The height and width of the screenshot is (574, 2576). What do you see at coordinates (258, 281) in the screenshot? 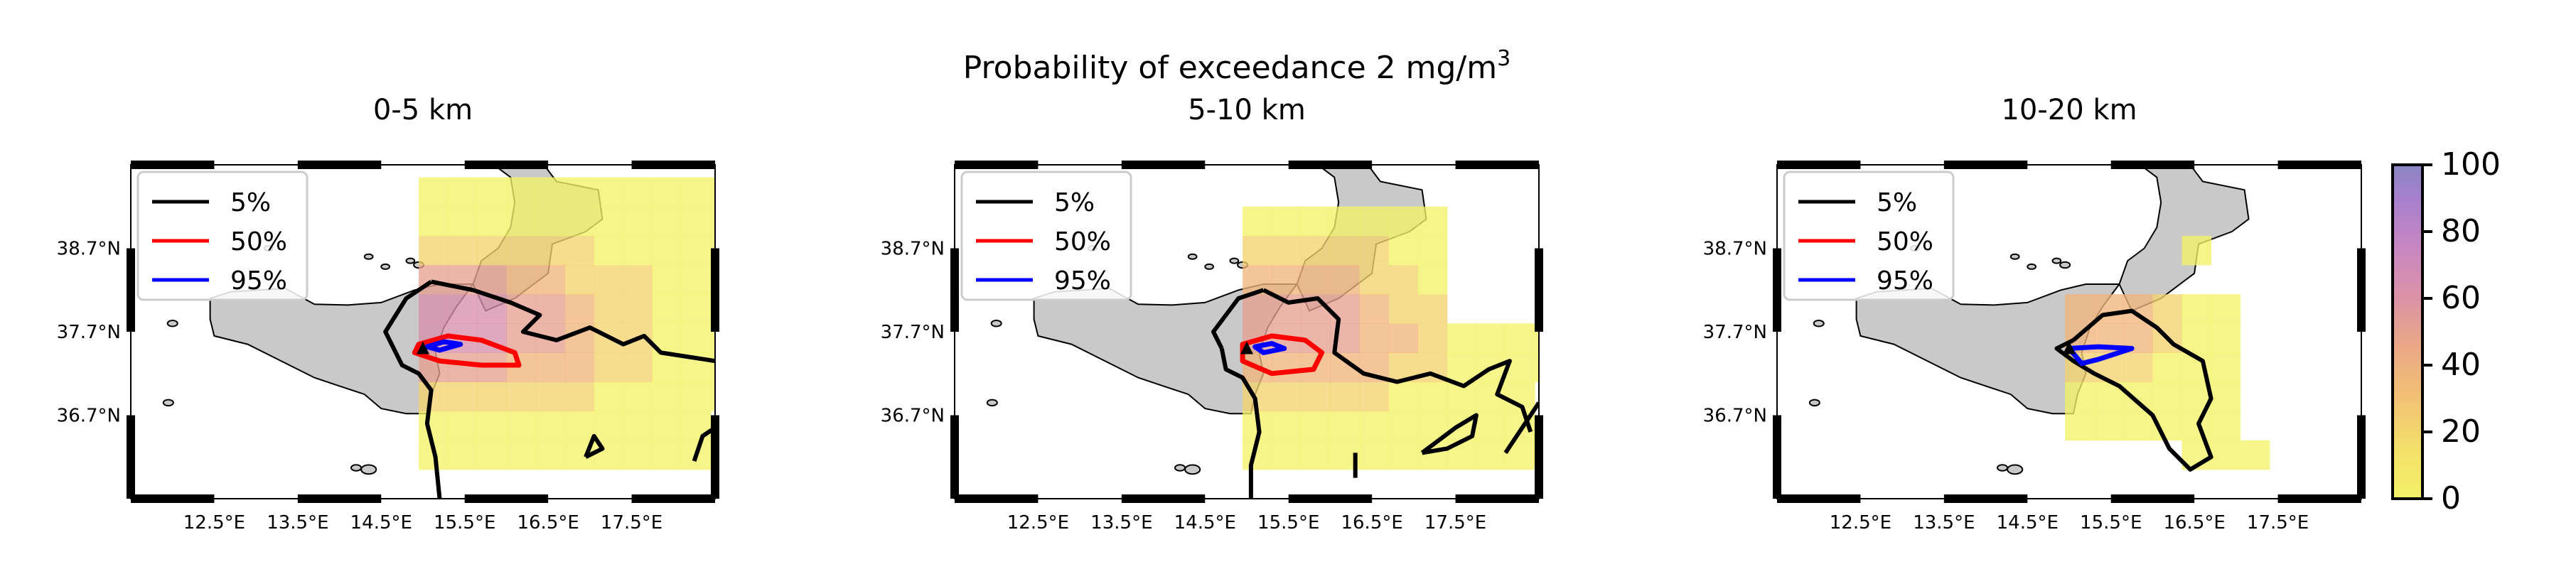
I see `legend-label: 95%` at bounding box center [258, 281].